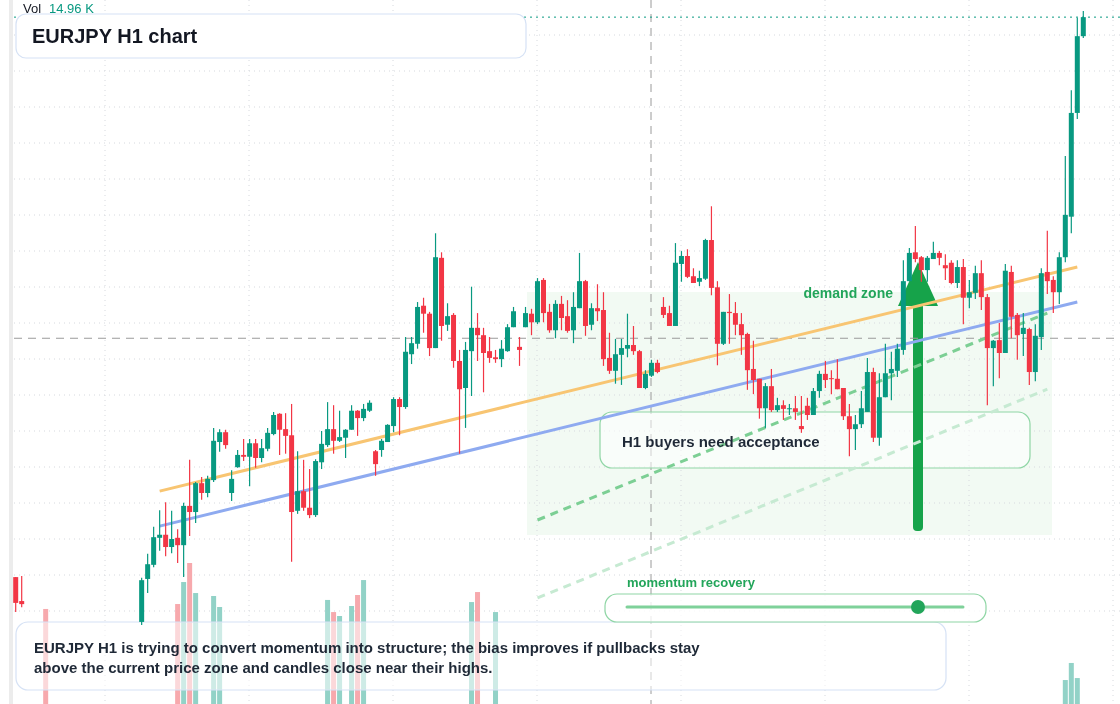  I want to click on text: EURJPY H1 chart, so click(115, 36).